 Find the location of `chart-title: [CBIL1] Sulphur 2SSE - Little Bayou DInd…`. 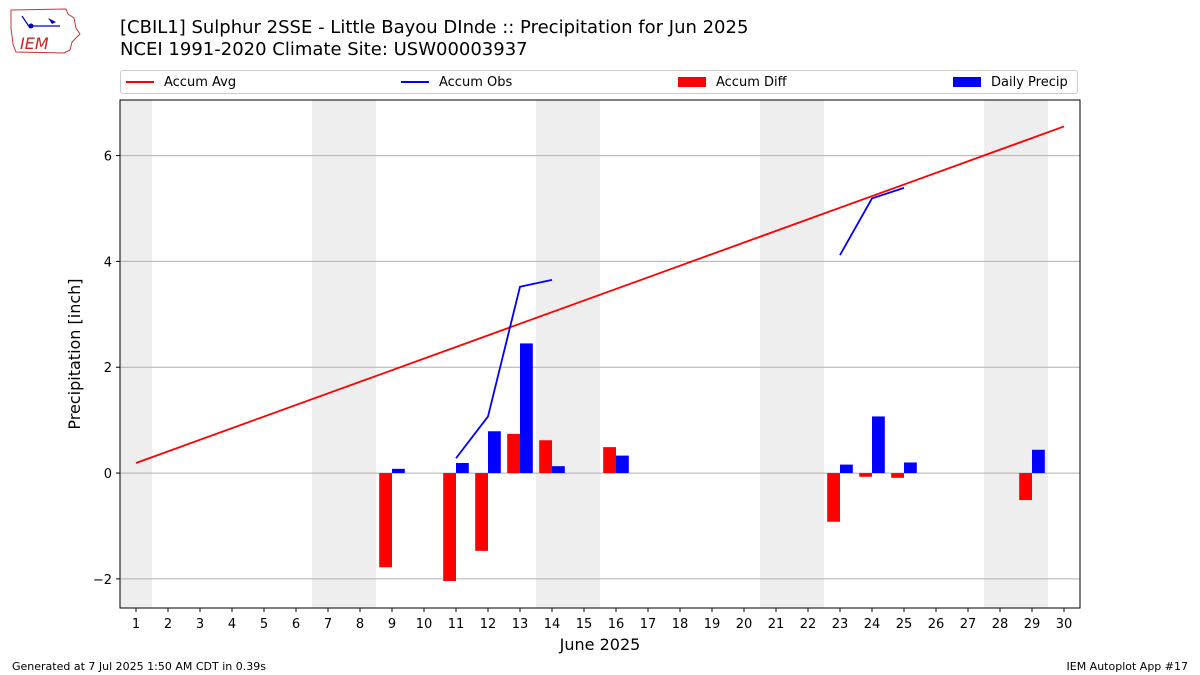

chart-title: [CBIL1] Sulphur 2SSE - Little Bayou DInd… is located at coordinates (434, 39).